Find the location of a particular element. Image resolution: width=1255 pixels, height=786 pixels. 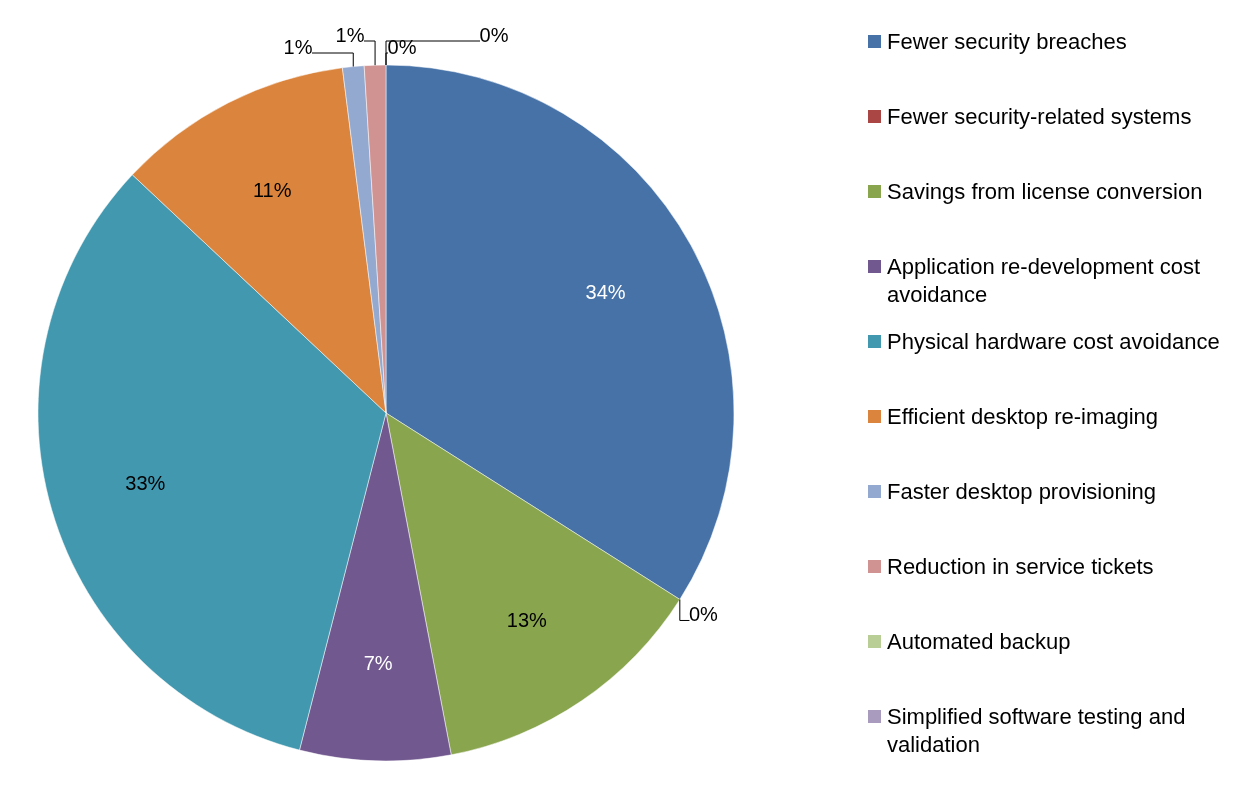

data-label: 33% is located at coordinates (145, 482).